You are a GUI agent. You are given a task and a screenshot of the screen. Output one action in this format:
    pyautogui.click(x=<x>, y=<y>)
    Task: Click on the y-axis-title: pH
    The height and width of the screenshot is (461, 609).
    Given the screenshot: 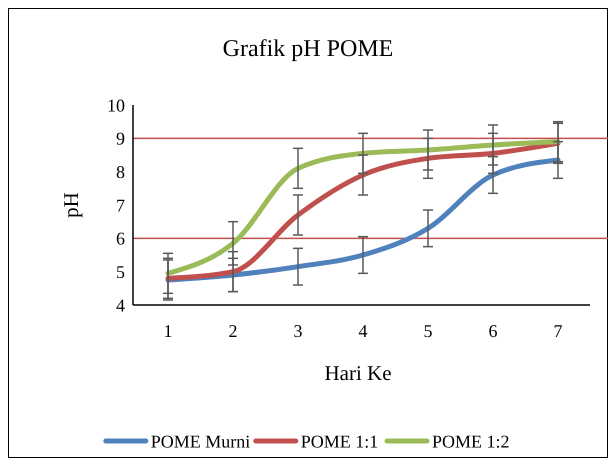 What is the action you would take?
    pyautogui.click(x=71, y=205)
    